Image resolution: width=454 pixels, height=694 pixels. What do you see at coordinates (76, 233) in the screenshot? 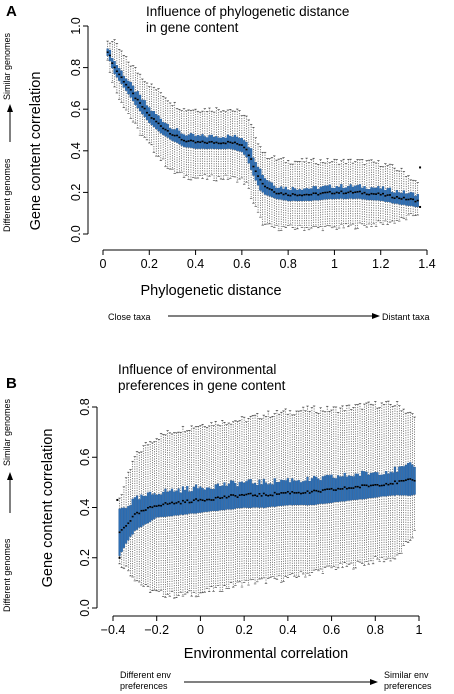
I see `panel-a-y-tick-label: 0.0` at bounding box center [76, 233].